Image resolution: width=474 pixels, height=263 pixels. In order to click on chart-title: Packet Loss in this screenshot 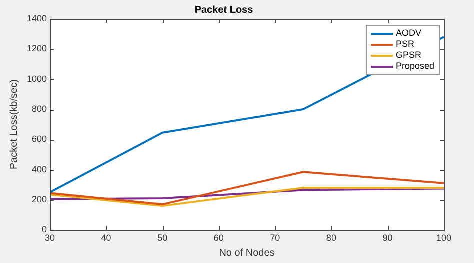, I will do `click(224, 10)`.